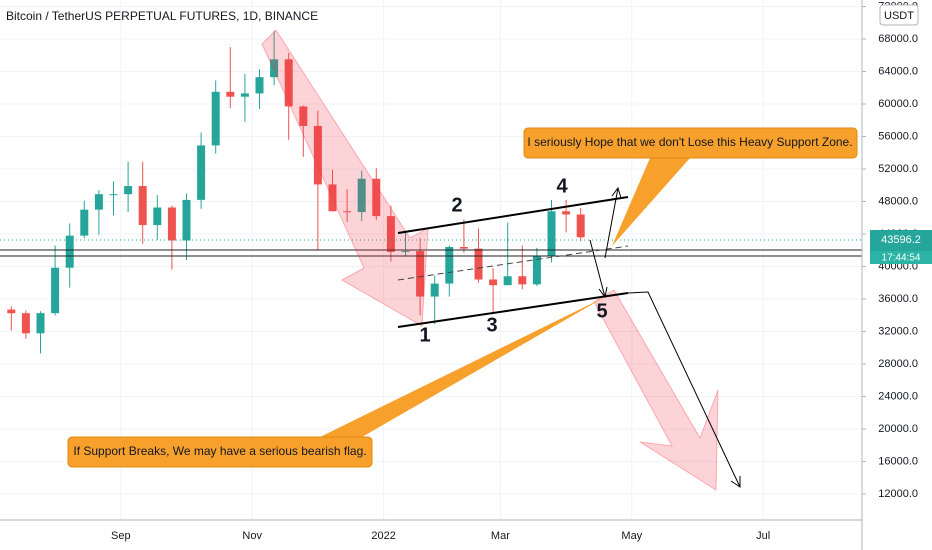 The width and height of the screenshot is (932, 550). I want to click on down-arrow, so click(598, 269).